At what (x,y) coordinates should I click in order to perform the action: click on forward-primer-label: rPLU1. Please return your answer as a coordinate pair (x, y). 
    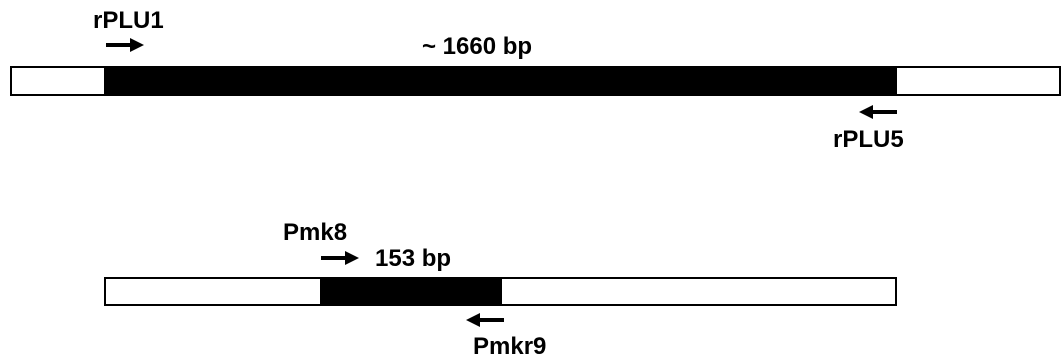
    Looking at the image, I should click on (128, 20).